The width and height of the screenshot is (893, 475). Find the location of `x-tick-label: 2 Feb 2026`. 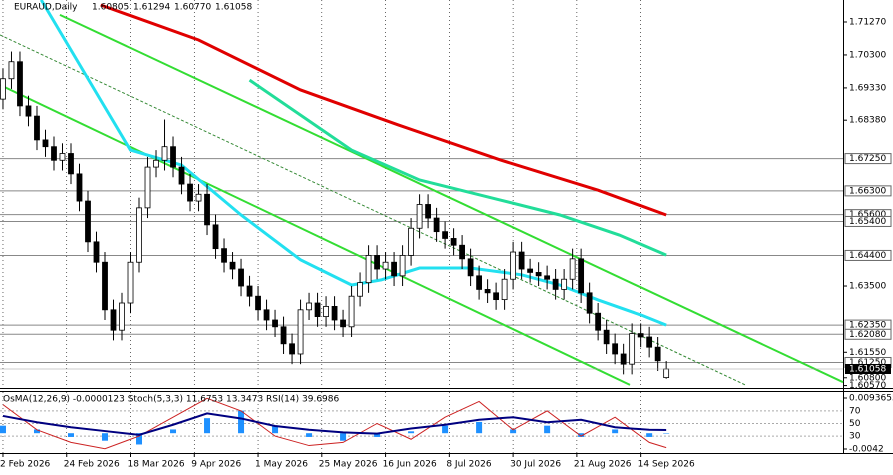

x-tick-label: 2 Feb 2026 is located at coordinates (25, 465).